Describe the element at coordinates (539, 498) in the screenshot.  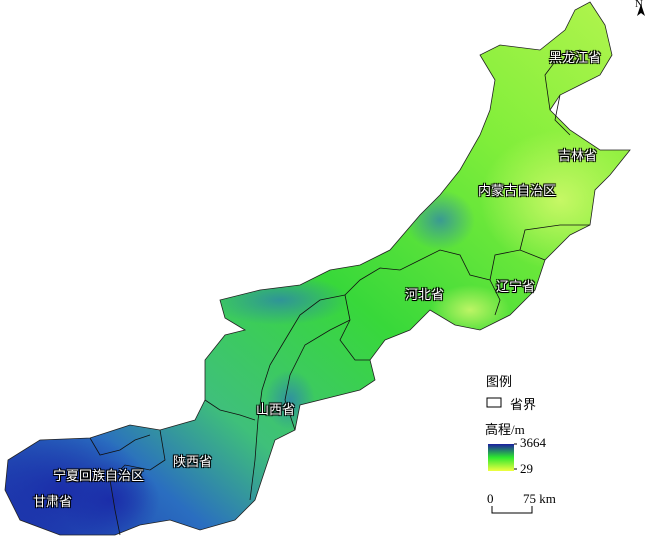
I see `scale-end-label: 75 km` at that location.